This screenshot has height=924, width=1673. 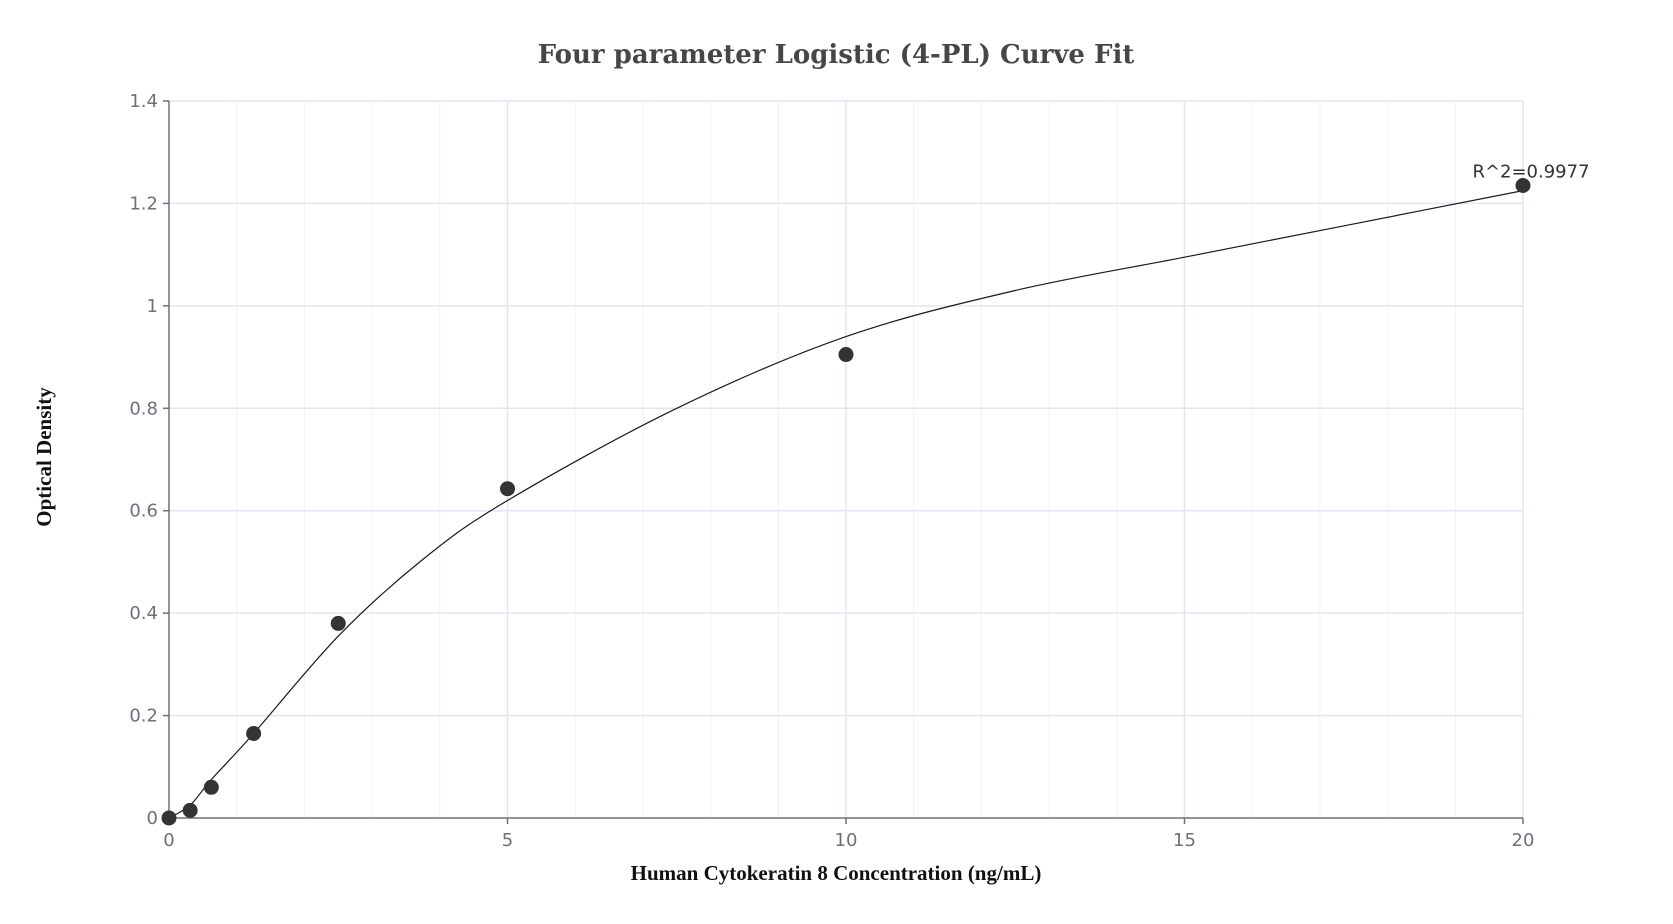 I want to click on x-tick-label: 15, so click(x=1184, y=840).